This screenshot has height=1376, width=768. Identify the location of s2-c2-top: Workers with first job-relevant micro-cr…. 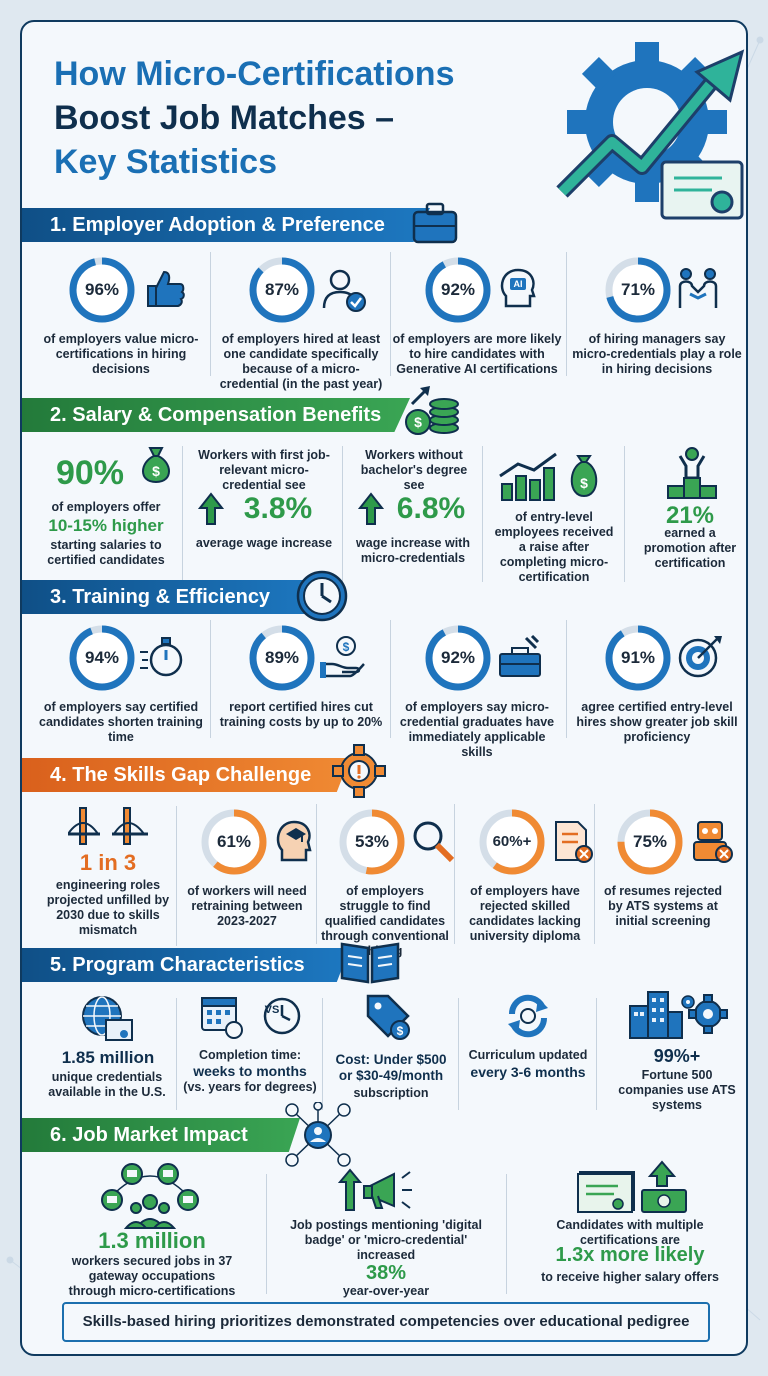
(264, 470).